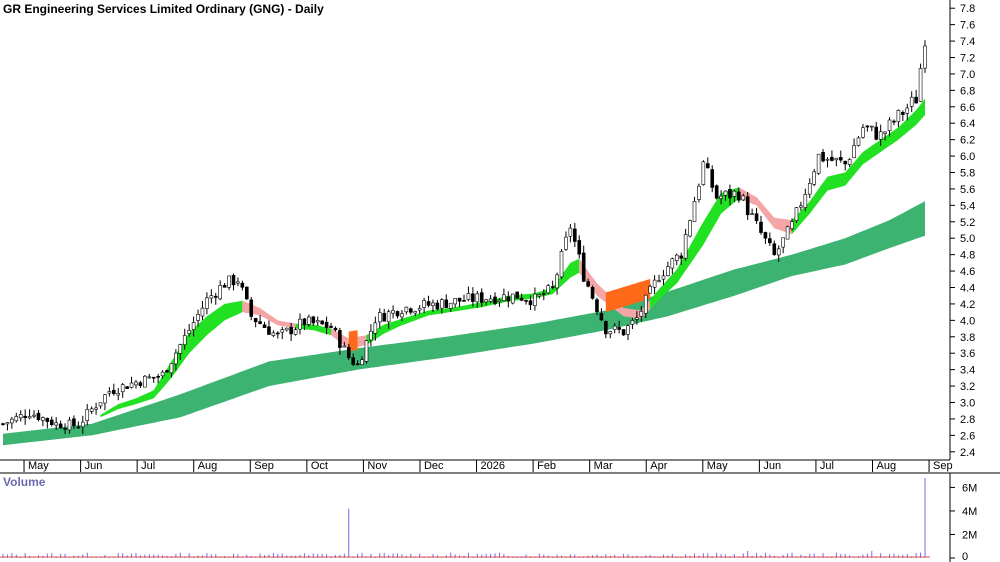 The width and height of the screenshot is (1000, 562). I want to click on price-tick-label: 6.0, so click(967, 157).